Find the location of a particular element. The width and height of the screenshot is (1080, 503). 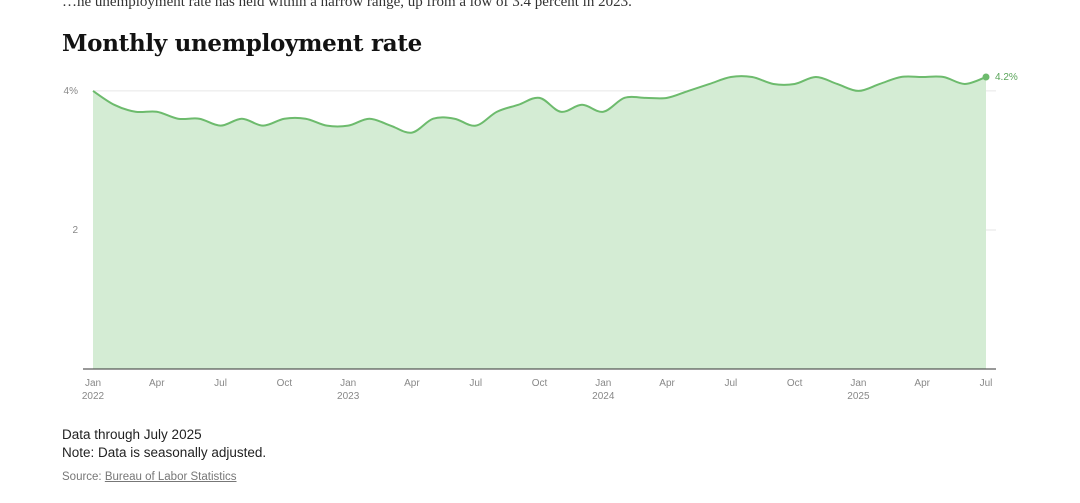

source-prefix: Source: is located at coordinates (83, 477).